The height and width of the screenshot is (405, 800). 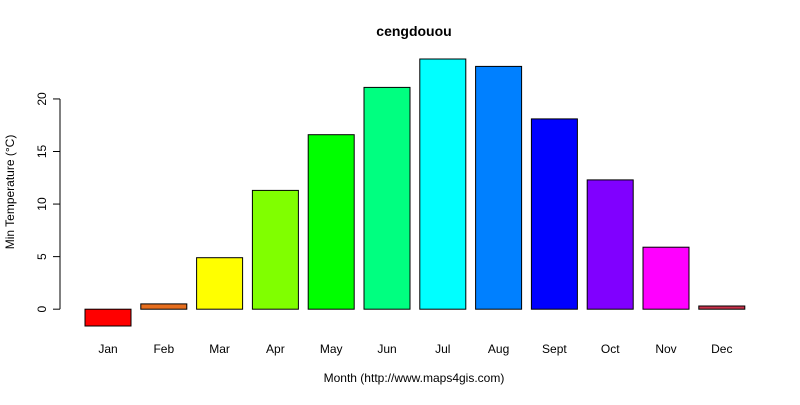 I want to click on y-axis: 0 5 10 15 20, so click(x=48, y=202).